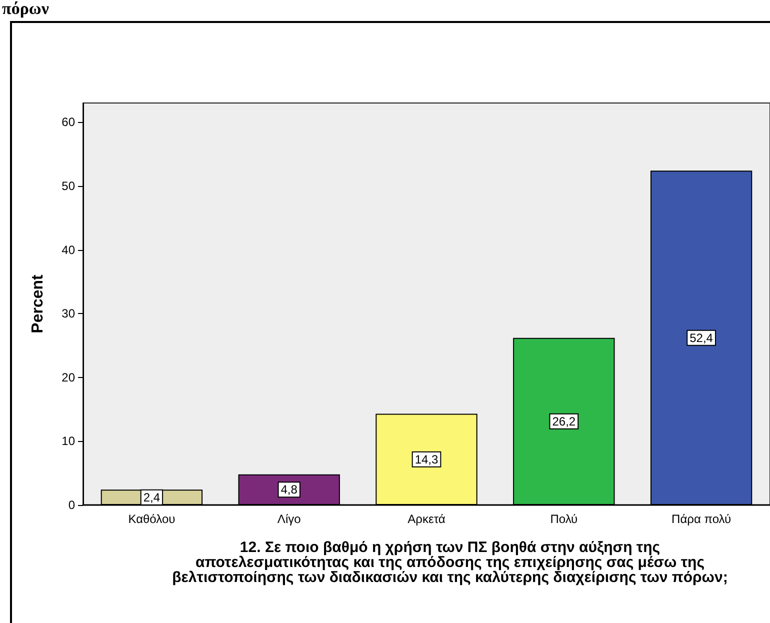 The width and height of the screenshot is (770, 623). I want to click on y-tick-label: 60, so click(69, 122).